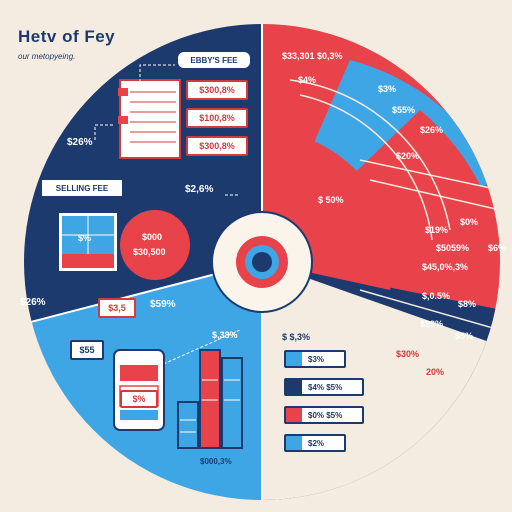  What do you see at coordinates (152, 237) in the screenshot?
I see `red-circle-top: $000` at bounding box center [152, 237].